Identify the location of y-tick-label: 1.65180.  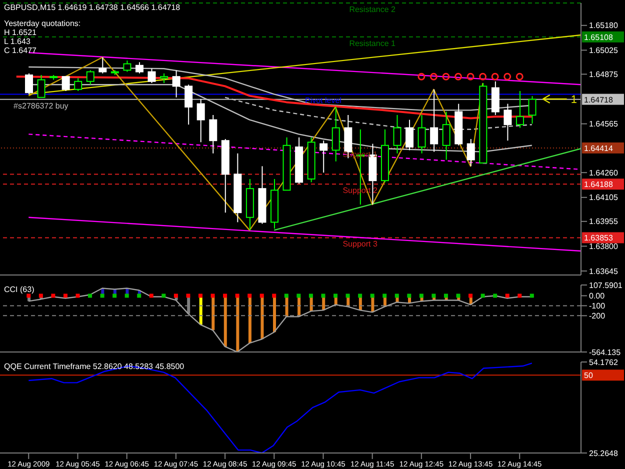
(603, 25).